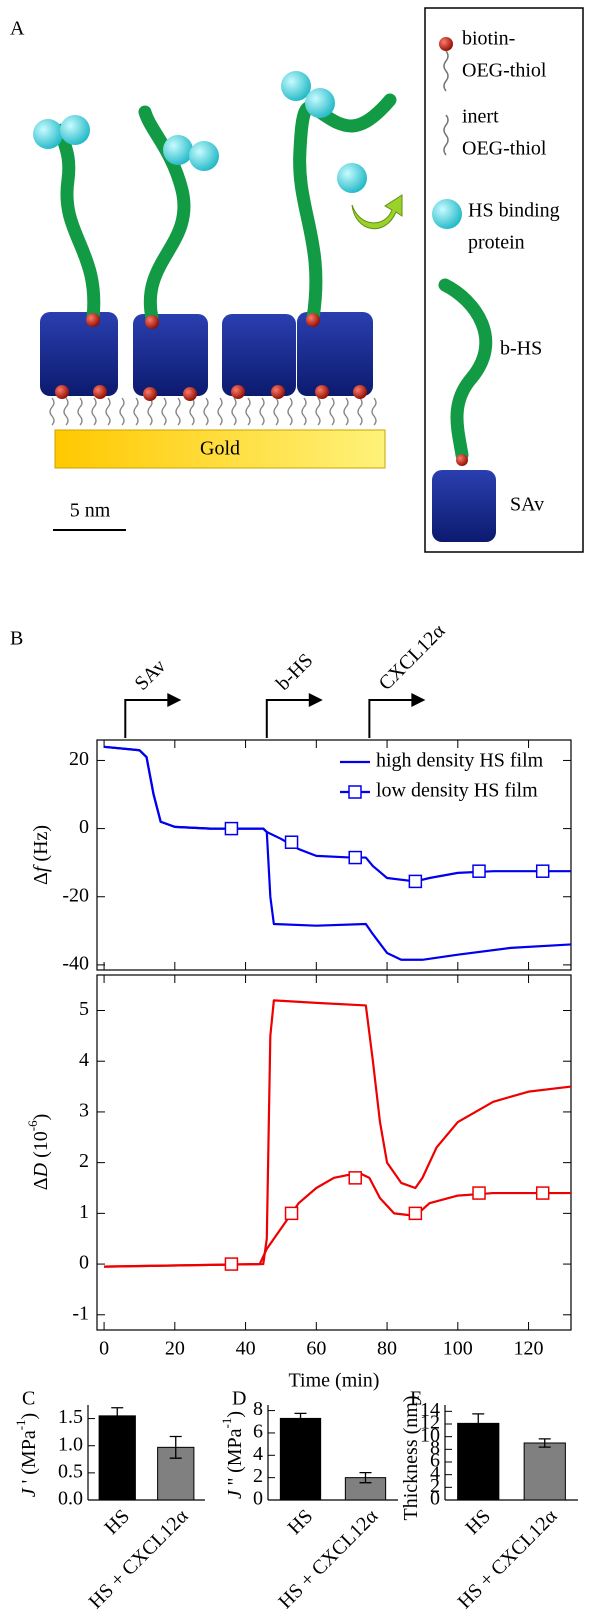 The width and height of the screenshot is (609, 1620). Describe the element at coordinates (488, 39) in the screenshot. I see `legend-text: biotin-` at that location.